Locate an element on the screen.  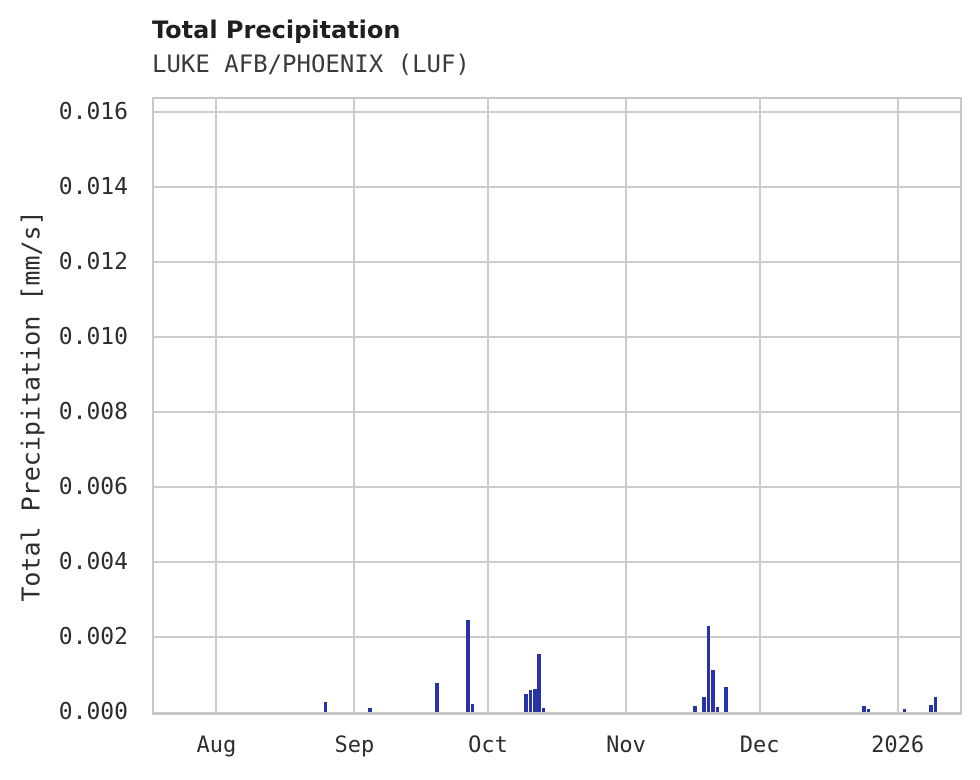
y-tick-label: 0.010 is located at coordinates (93, 337).